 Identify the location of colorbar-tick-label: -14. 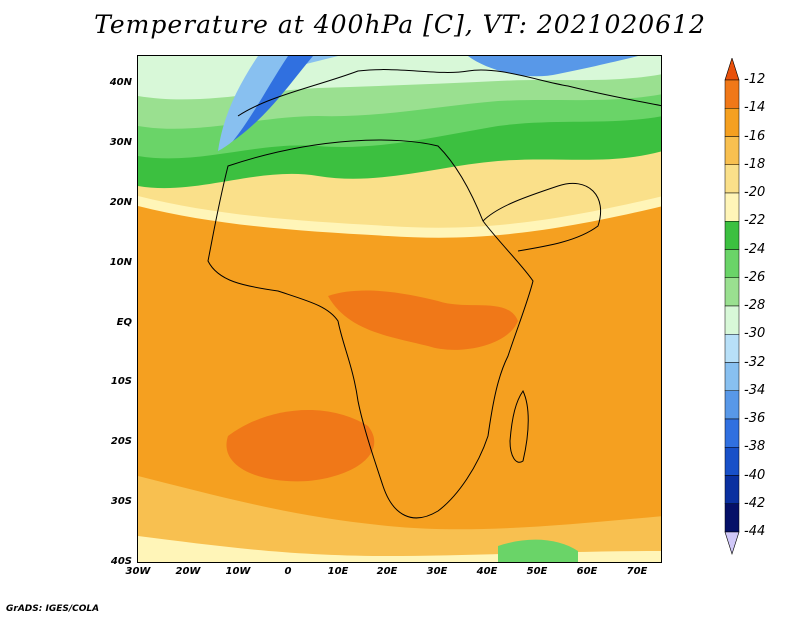
(755, 108).